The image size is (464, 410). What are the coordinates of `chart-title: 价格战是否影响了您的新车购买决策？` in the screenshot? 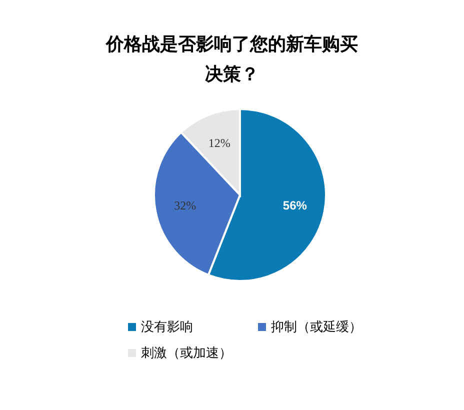 It's located at (231, 60).